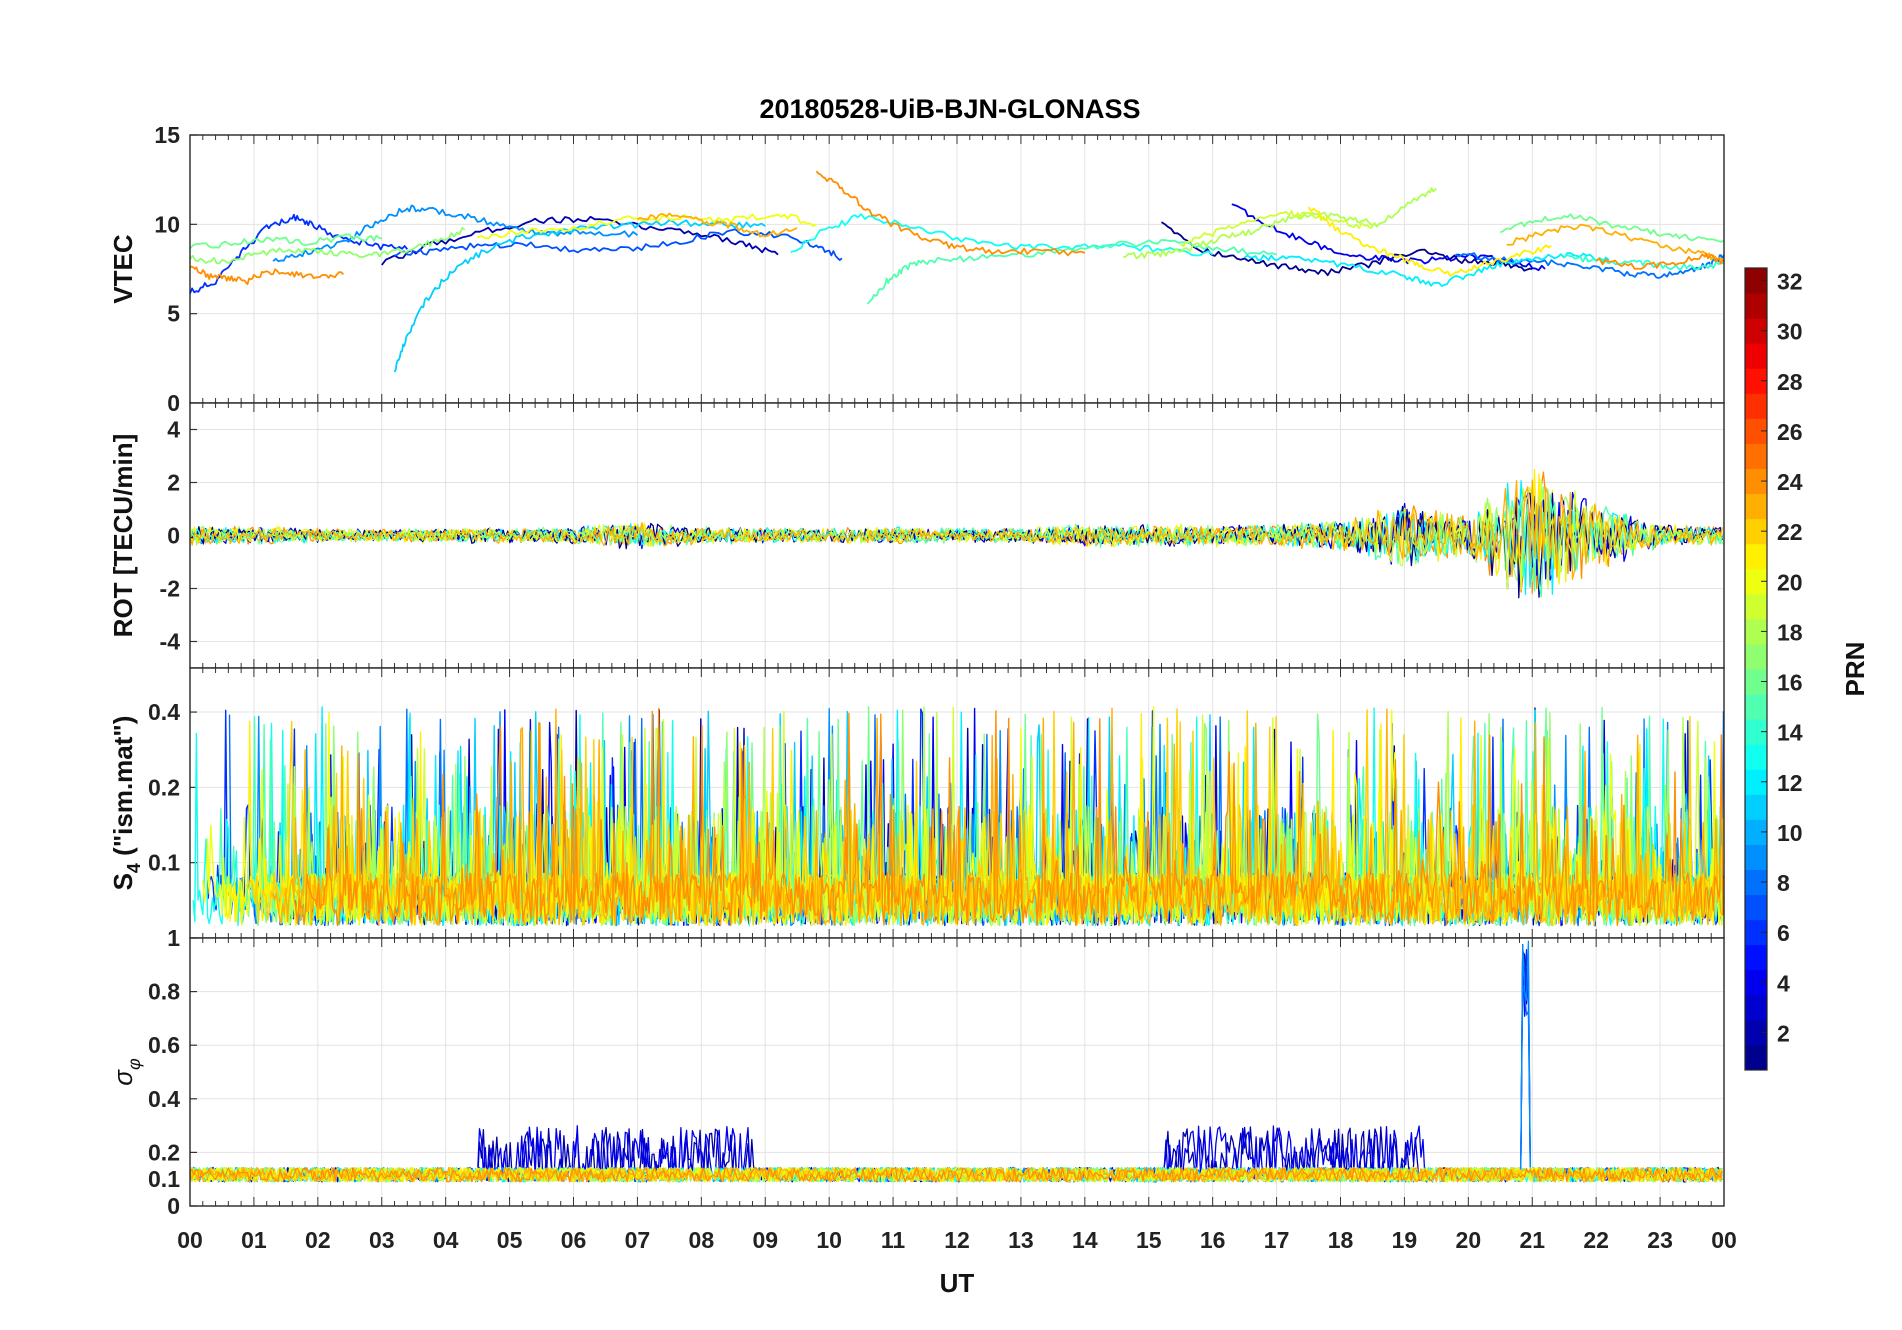  Describe the element at coordinates (1790, 332) in the screenshot. I see `colorbar-tick-label: 30` at that location.